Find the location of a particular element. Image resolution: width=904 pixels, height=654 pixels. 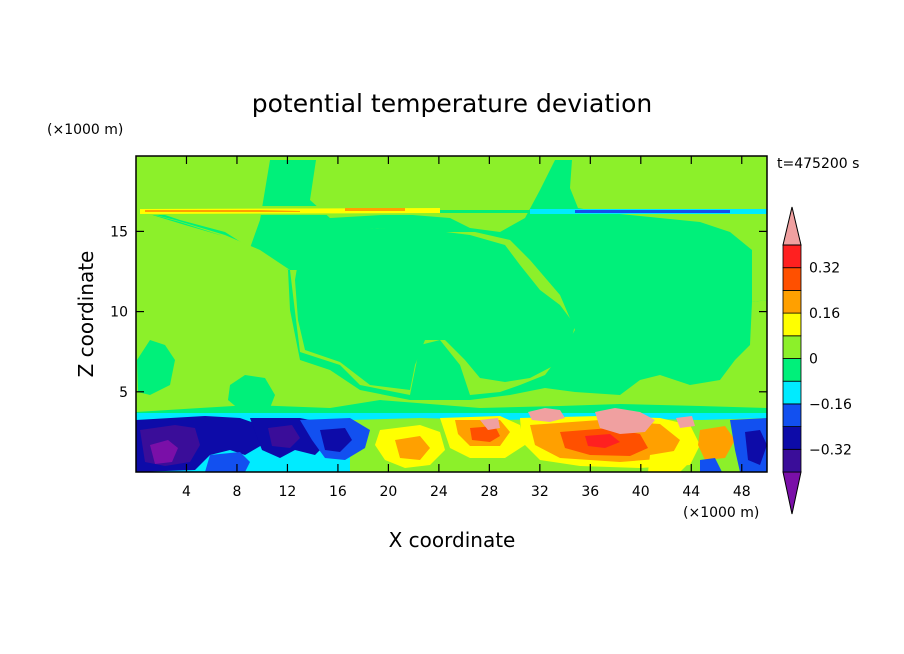

colorbar-arrow-high is located at coordinates (792, 226).